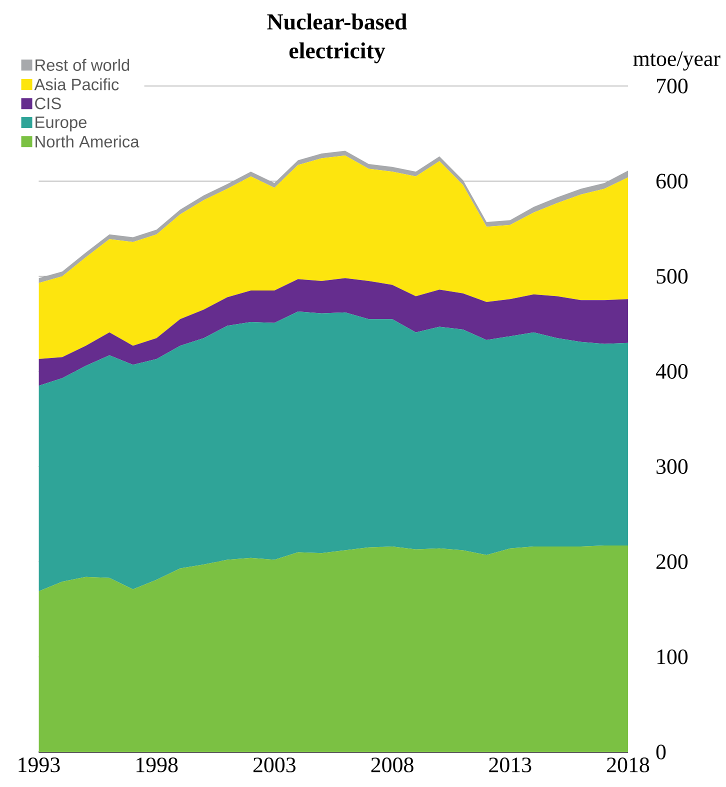 This screenshot has height=787, width=726. What do you see at coordinates (672, 466) in the screenshot?
I see `y-tick-label: 300` at bounding box center [672, 466].